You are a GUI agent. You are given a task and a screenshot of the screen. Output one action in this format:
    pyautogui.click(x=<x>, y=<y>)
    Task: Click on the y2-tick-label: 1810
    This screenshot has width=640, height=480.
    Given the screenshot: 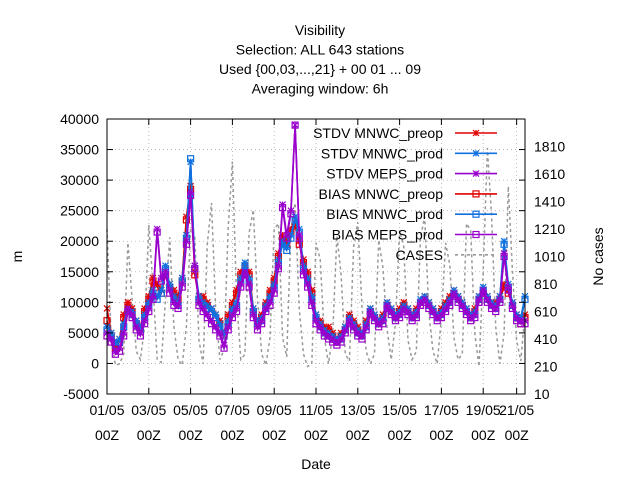 What is the action you would take?
    pyautogui.click(x=549, y=147)
    